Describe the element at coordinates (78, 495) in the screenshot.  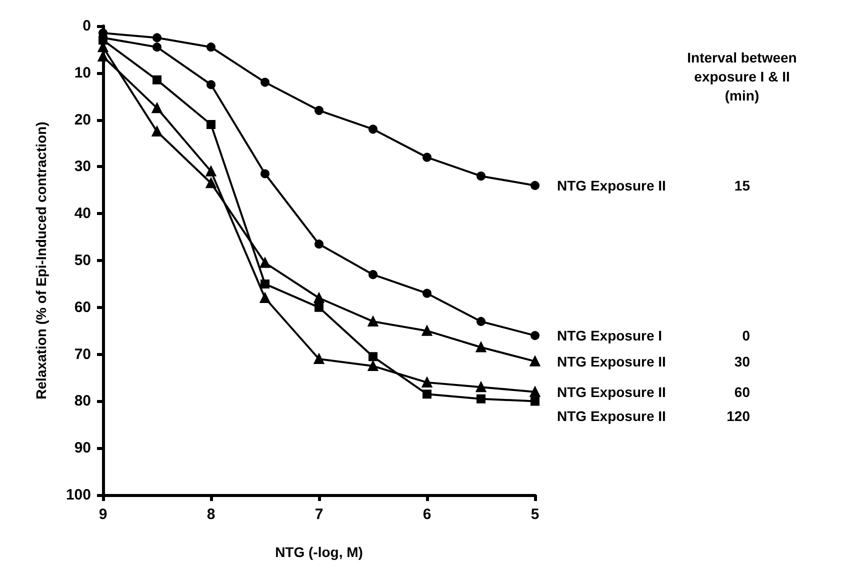
I see `y-tick-label: 100` at that location.